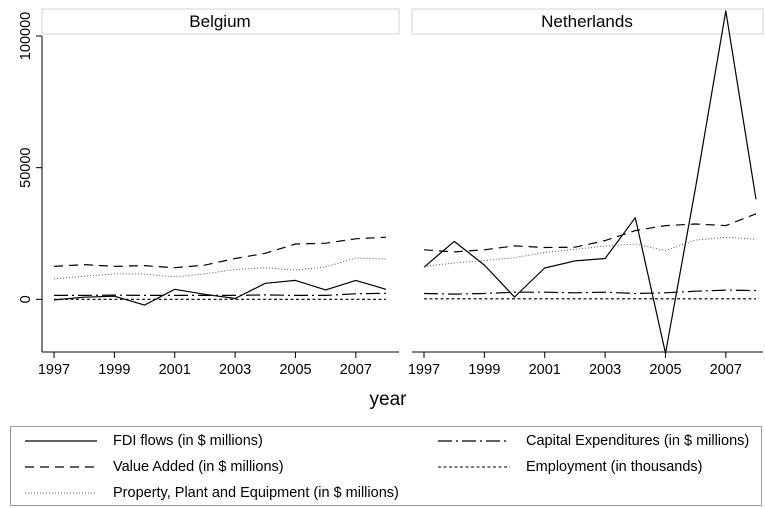 Image resolution: width=765 pixels, height=508 pixels. I want to click on legend-swatch-dot, so click(474, 467).